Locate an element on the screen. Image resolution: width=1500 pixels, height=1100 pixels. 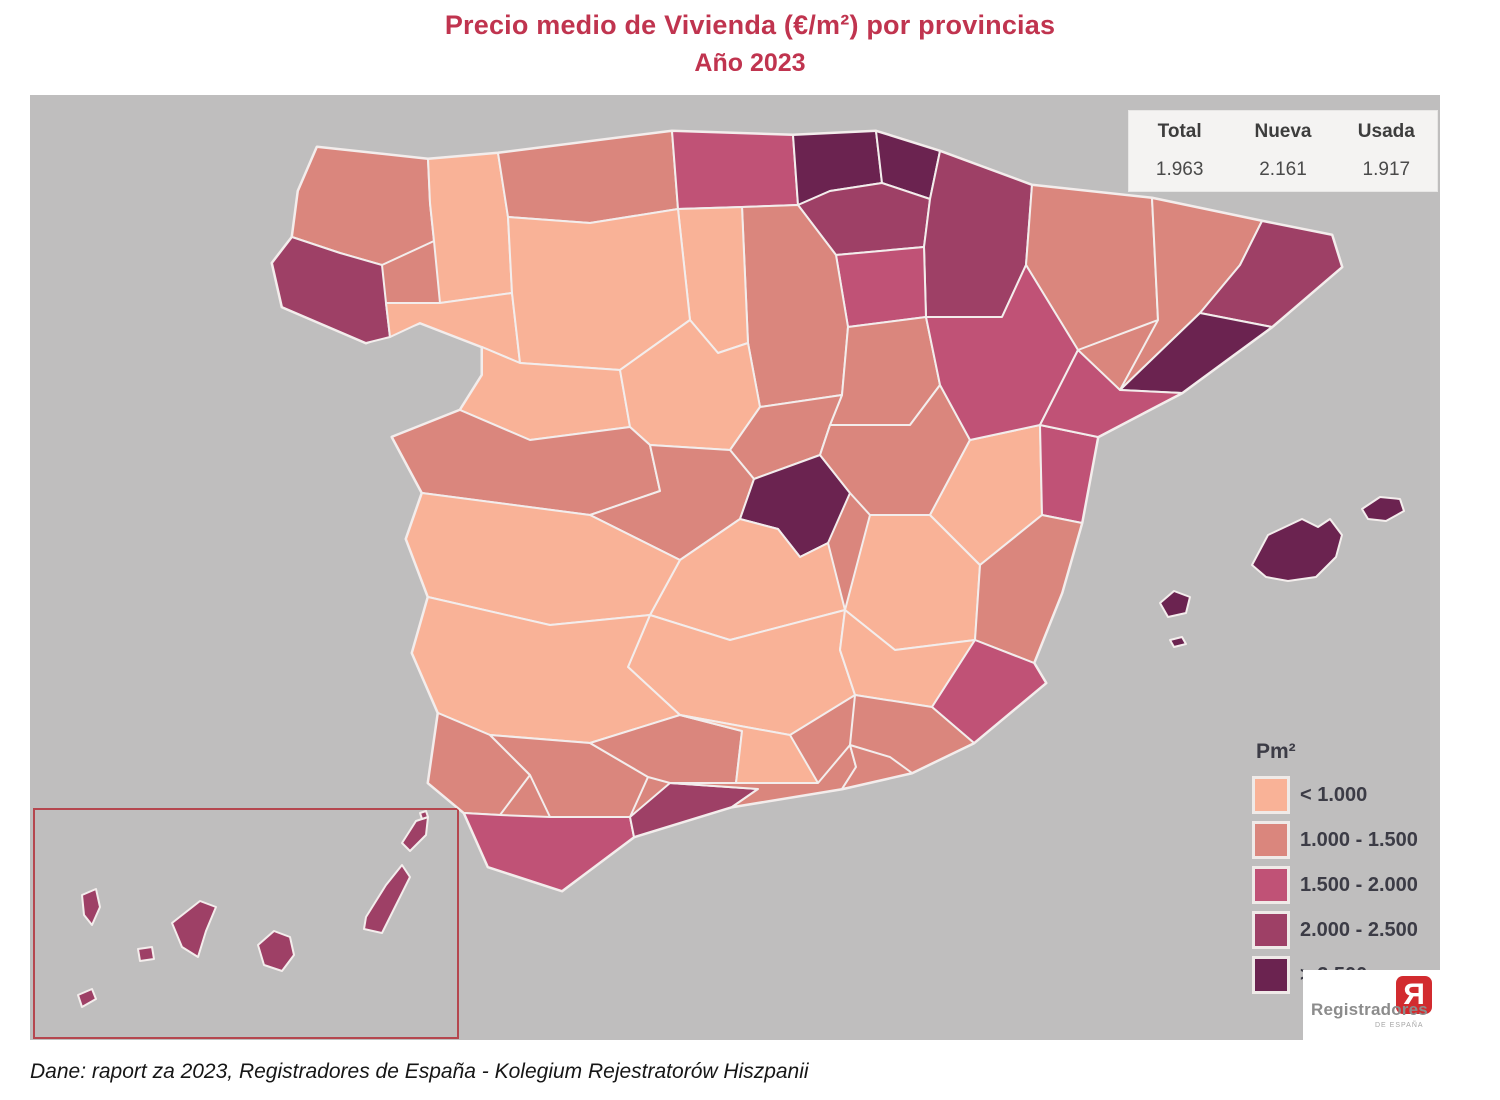
legend-title: Pm² is located at coordinates (1276, 751).